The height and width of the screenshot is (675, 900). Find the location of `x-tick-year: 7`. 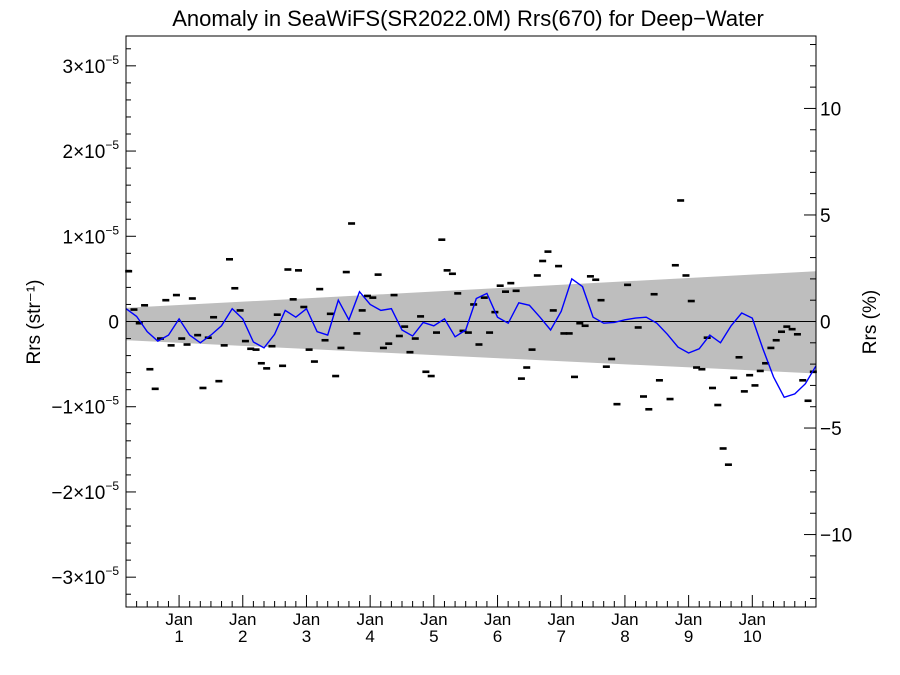

x-tick-year: 7 is located at coordinates (560, 636).